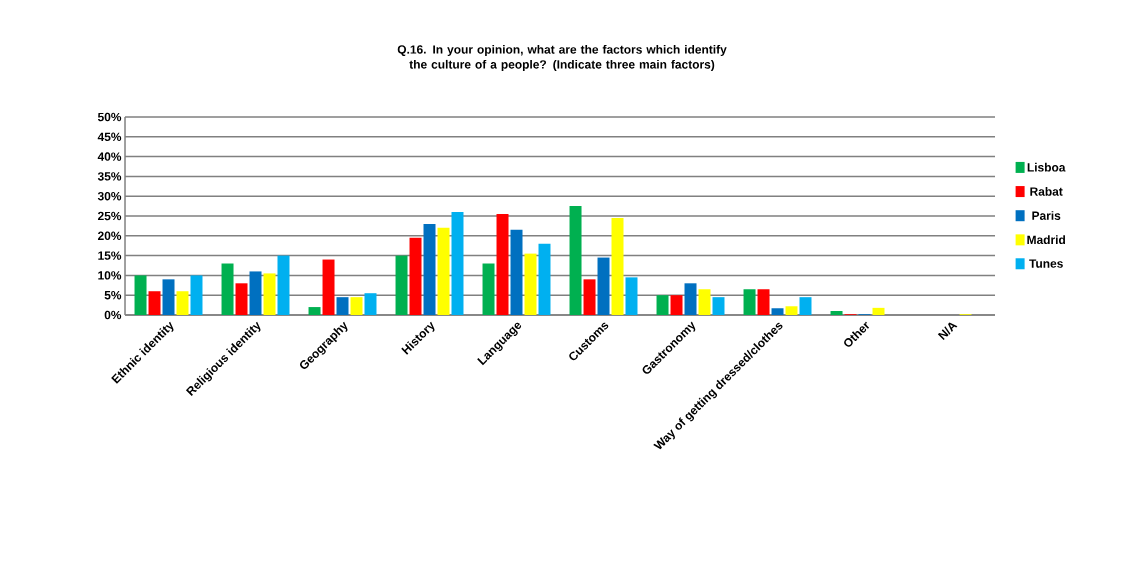  I want to click on legend-label: Tunes, so click(1046, 263).